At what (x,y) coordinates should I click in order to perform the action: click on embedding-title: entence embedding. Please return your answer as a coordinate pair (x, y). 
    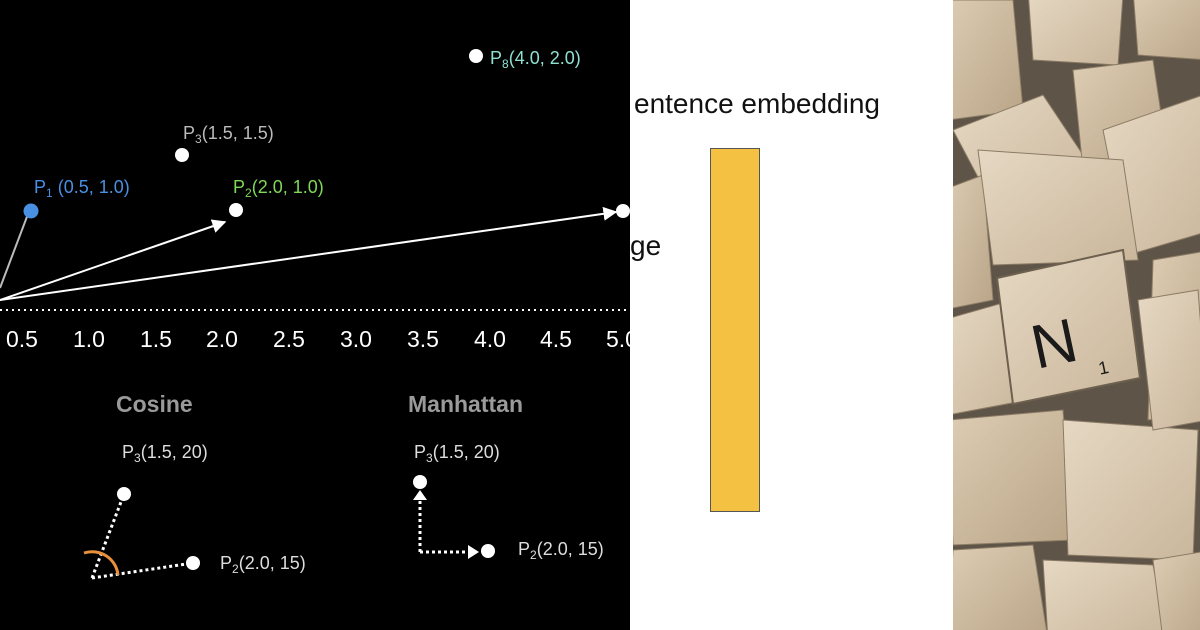
    Looking at the image, I should click on (757, 103).